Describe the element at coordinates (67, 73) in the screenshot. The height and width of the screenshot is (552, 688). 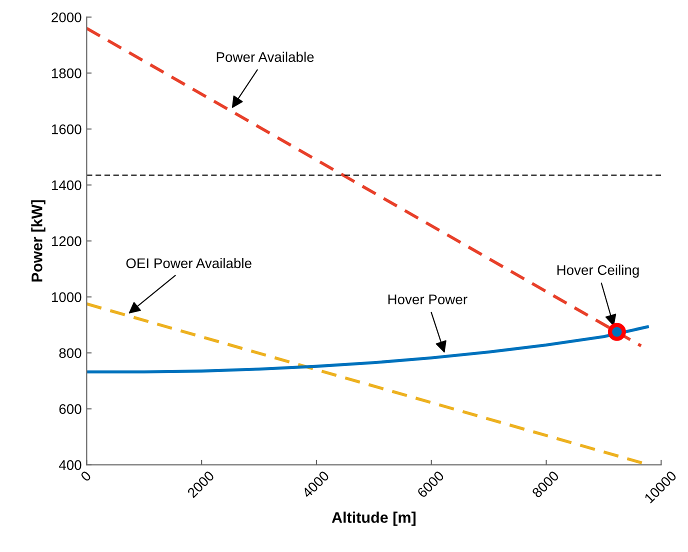
I see `y-tick-label: 1800` at that location.